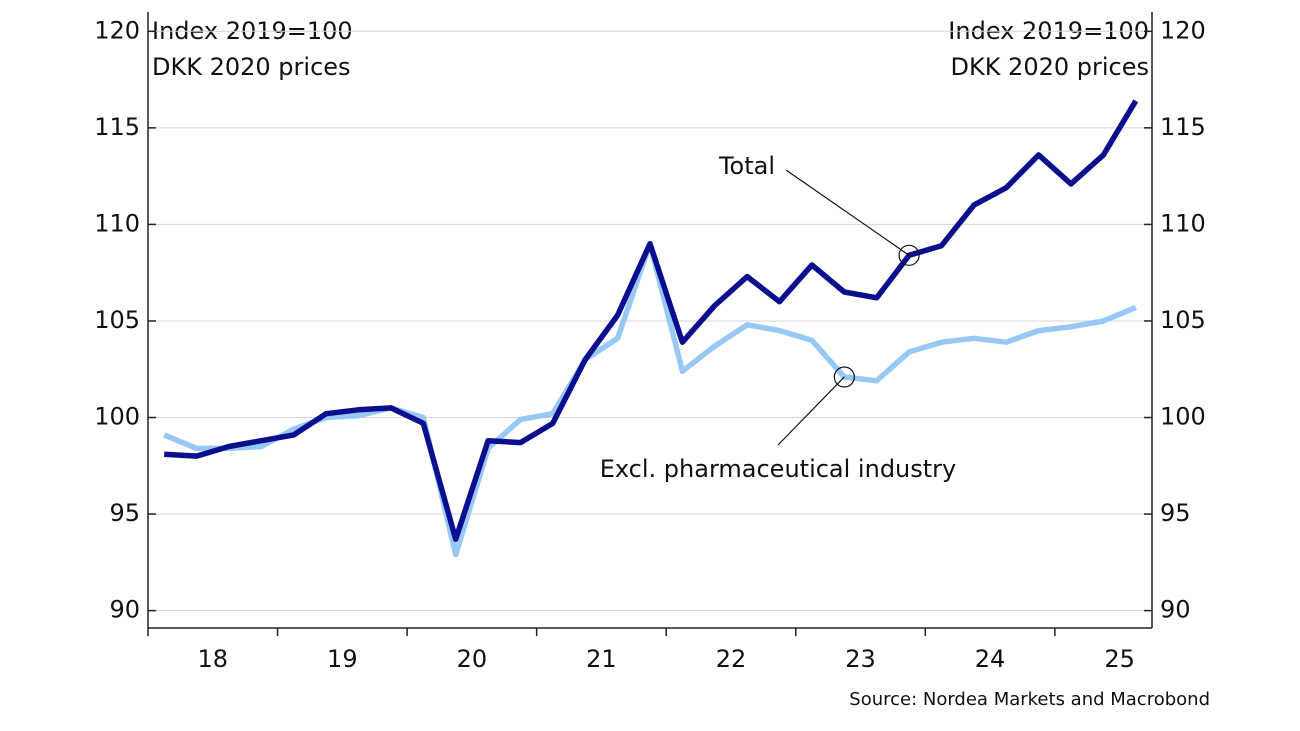 Image resolution: width=1300 pixels, height=731 pixels. What do you see at coordinates (124, 513) in the screenshot?
I see `y-tick-label: 95` at bounding box center [124, 513].